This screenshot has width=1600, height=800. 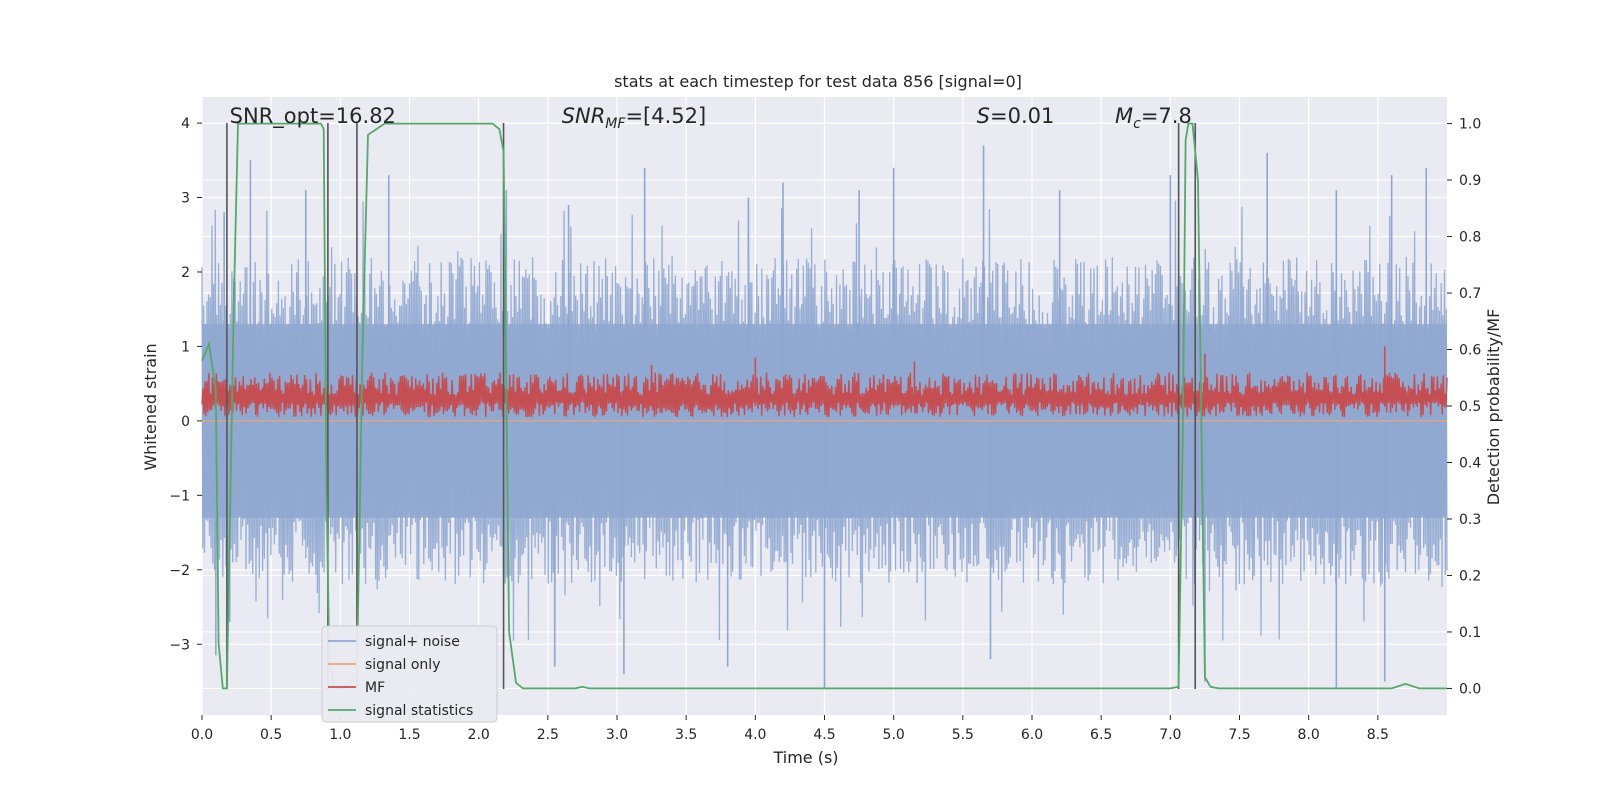 What do you see at coordinates (1166, 116) in the screenshot?
I see `annotation-value: =7.8` at bounding box center [1166, 116].